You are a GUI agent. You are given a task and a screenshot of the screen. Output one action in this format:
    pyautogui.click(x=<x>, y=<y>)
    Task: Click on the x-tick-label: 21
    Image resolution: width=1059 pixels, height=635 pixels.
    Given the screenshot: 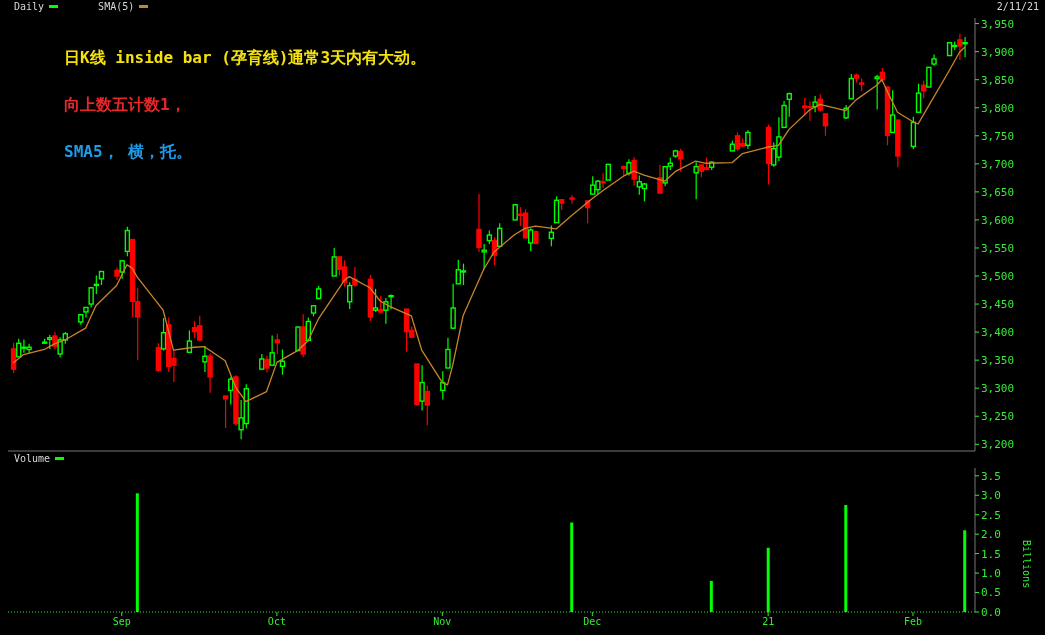 What is the action you would take?
    pyautogui.click(x=768, y=622)
    